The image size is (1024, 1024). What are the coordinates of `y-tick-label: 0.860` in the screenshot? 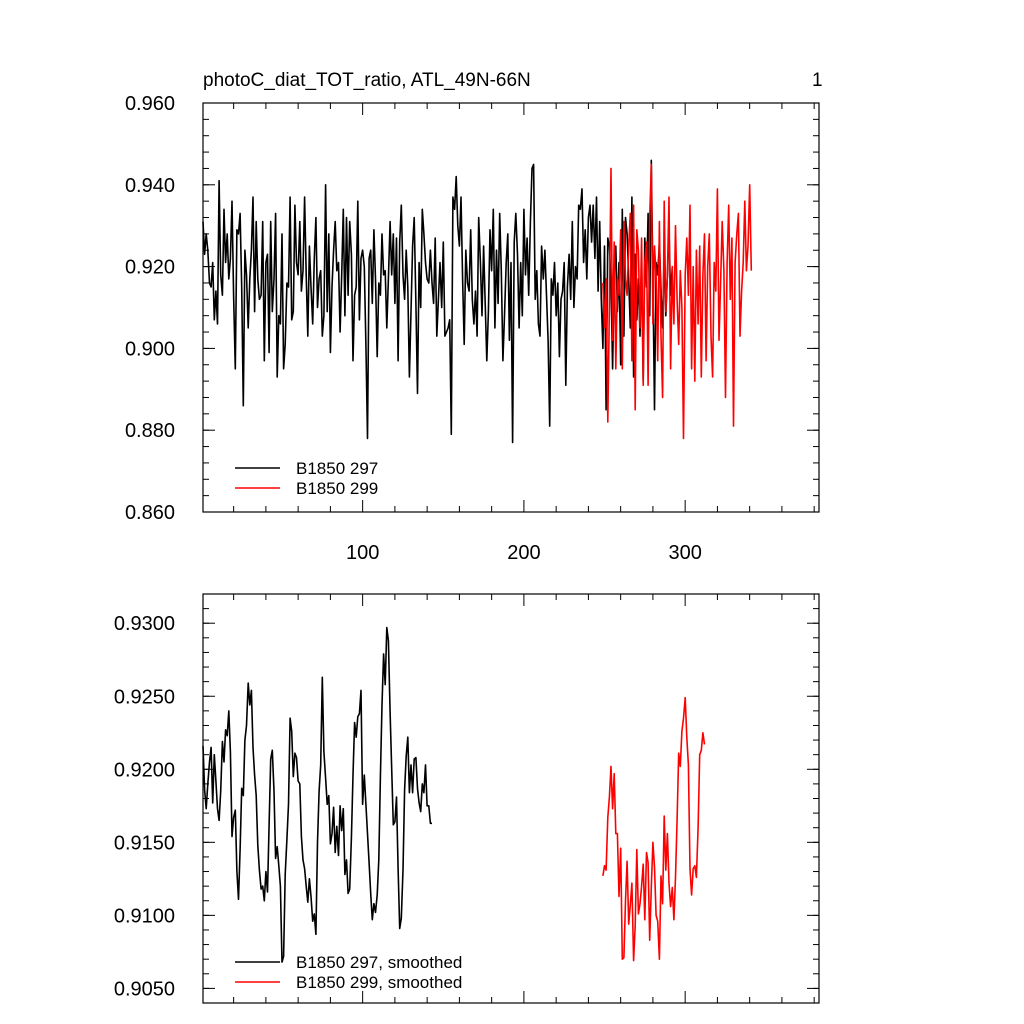 It's located at (150, 513).